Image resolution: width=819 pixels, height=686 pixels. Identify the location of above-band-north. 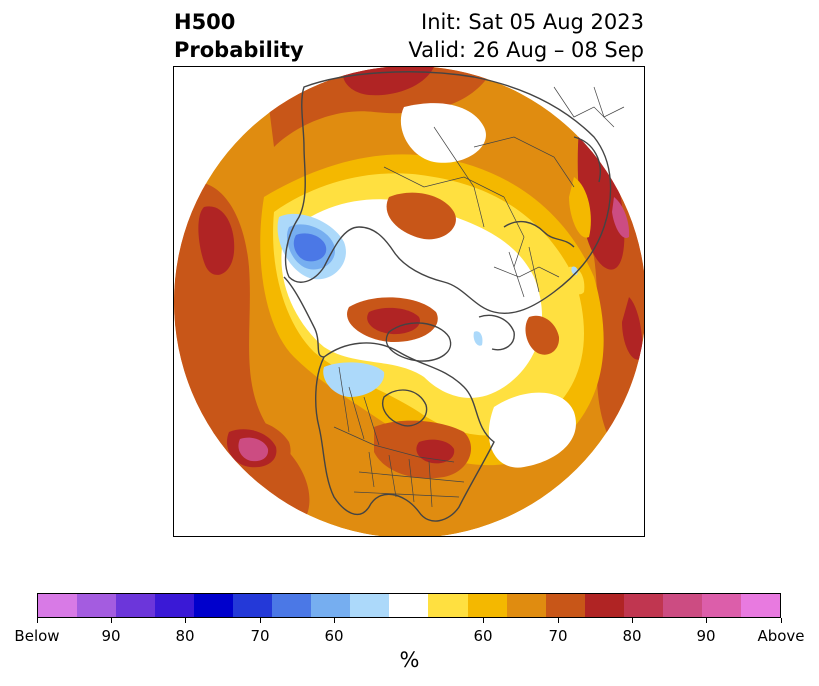
(379, 107).